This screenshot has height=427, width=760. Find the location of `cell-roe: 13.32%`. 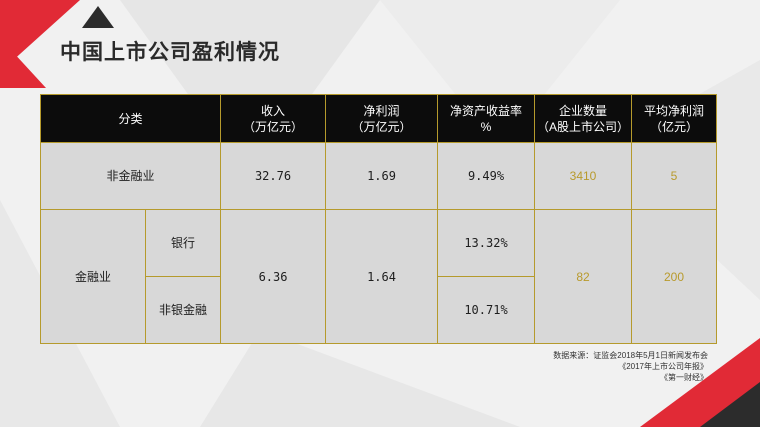

cell-roe: 13.32% is located at coordinates (486, 243).